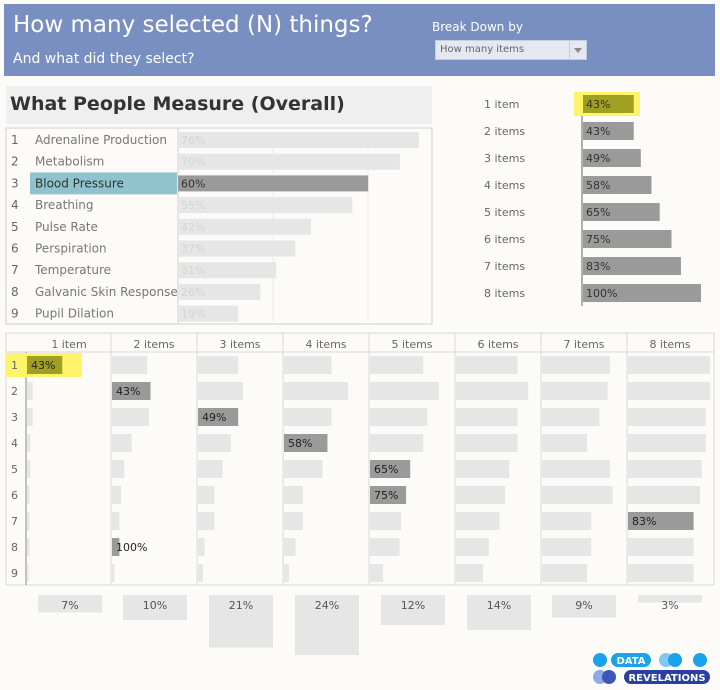 This screenshot has width=720, height=690. I want to click on overall-category-label: Galvanic Skin Response, so click(106, 292).